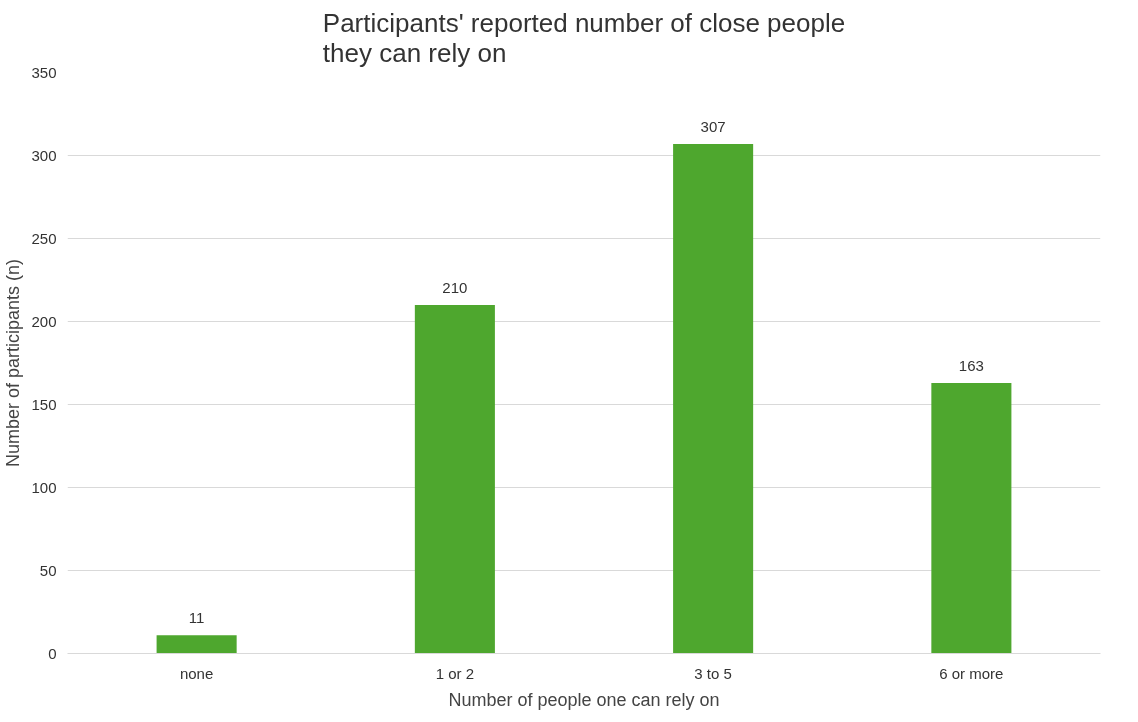 Image resolution: width=1138 pixels, height=722 pixels. I want to click on data-label: 163, so click(971, 365).